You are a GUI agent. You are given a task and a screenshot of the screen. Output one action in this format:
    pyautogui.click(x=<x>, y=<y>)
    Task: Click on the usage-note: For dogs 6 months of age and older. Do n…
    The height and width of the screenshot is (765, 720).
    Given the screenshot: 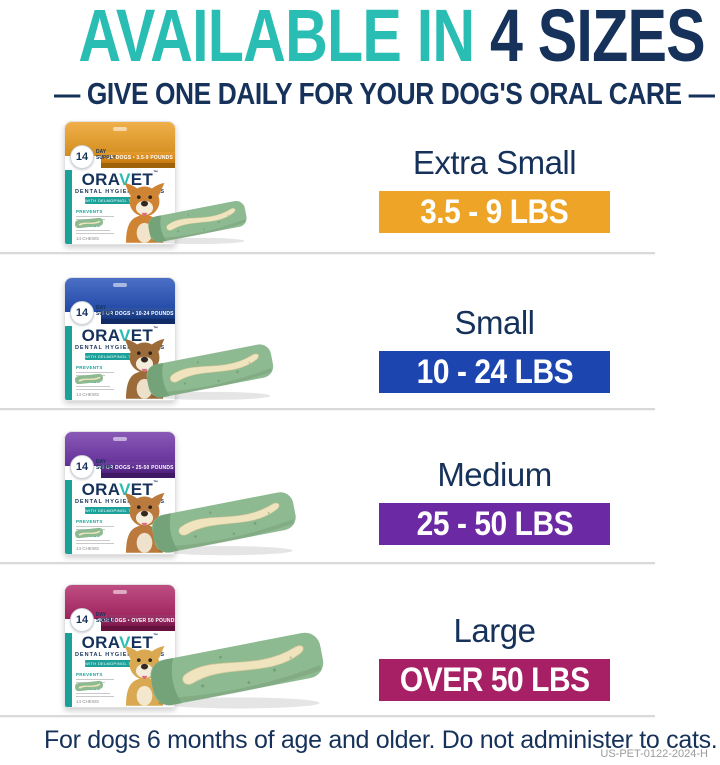 What is the action you would take?
    pyautogui.click(x=381, y=740)
    